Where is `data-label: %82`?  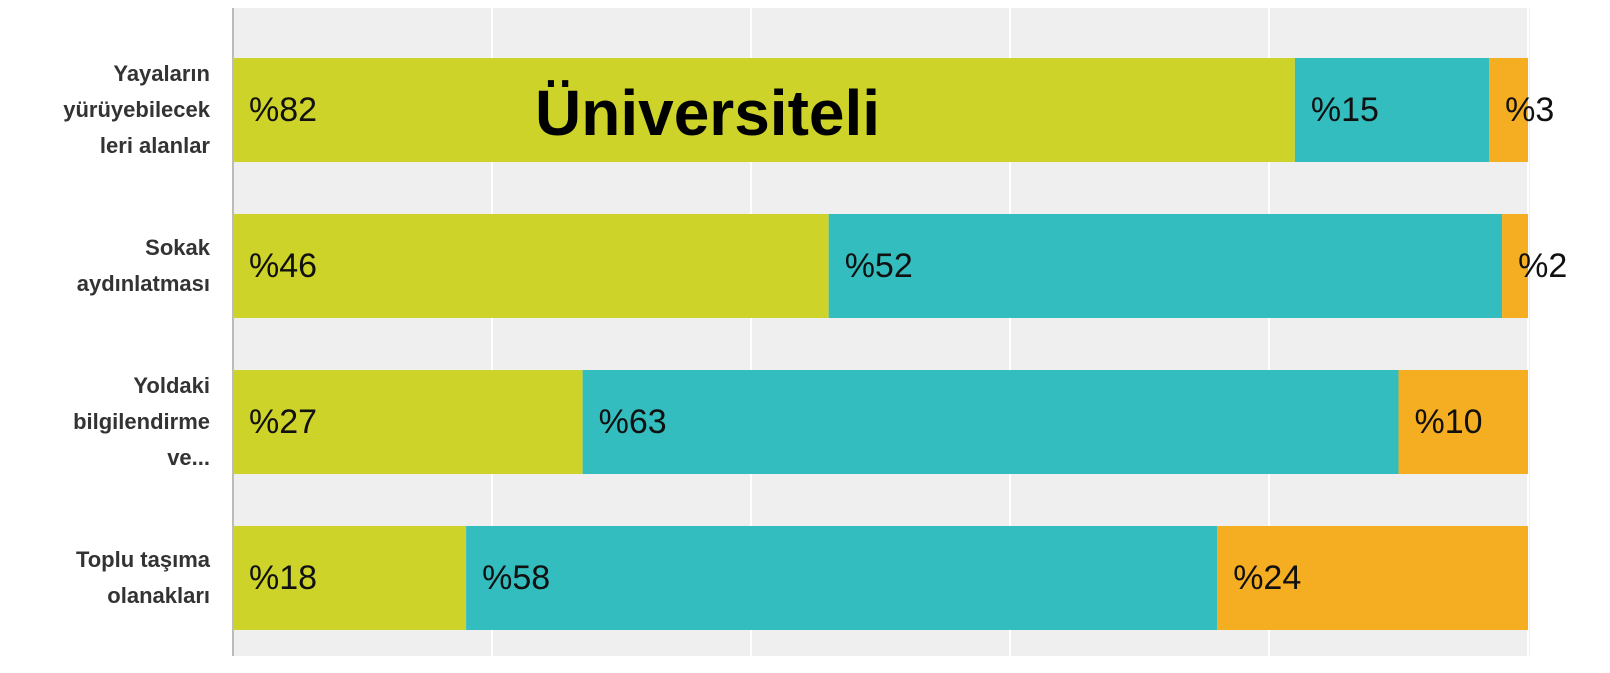
data-label: %82 is located at coordinates (283, 110).